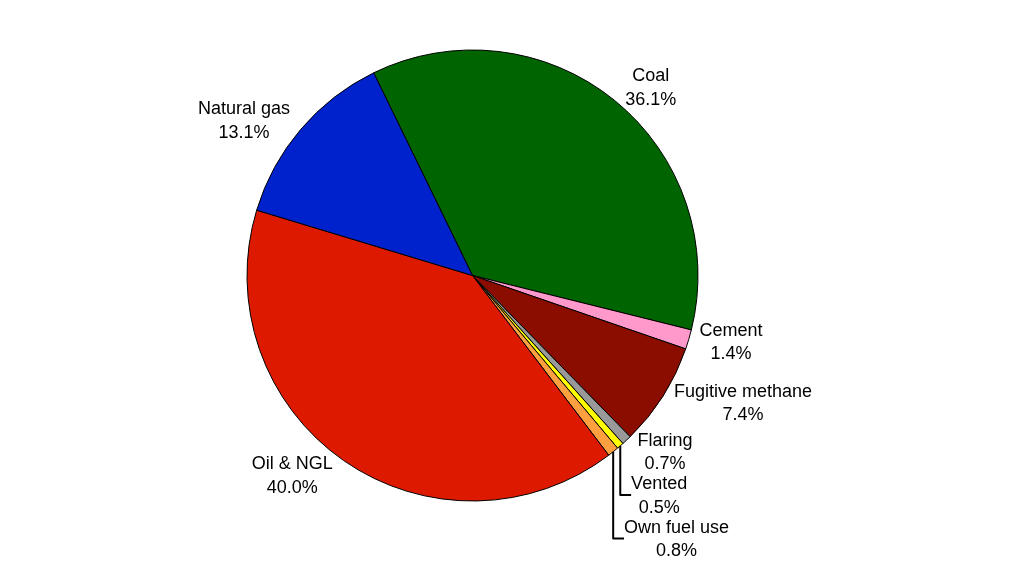  Describe the element at coordinates (244, 131) in the screenshot. I see `data-label: 13.1%` at that location.